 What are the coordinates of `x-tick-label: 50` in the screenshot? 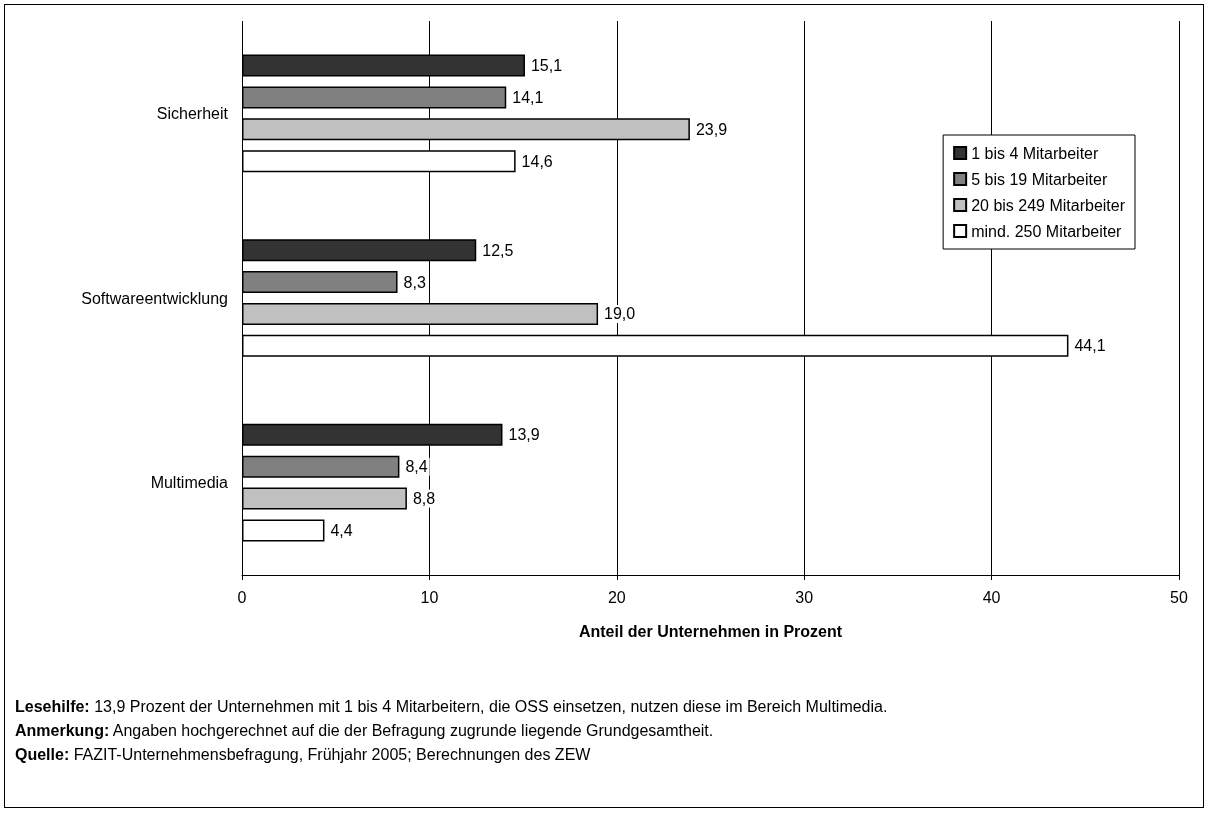 It's located at (1179, 597).